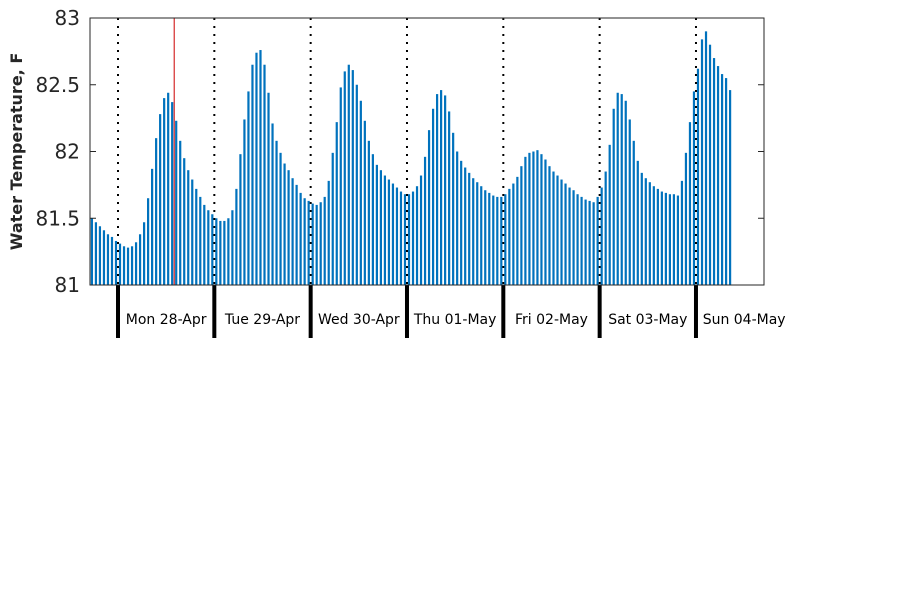  I want to click on day-label: Sun 04-May, so click(744, 320).